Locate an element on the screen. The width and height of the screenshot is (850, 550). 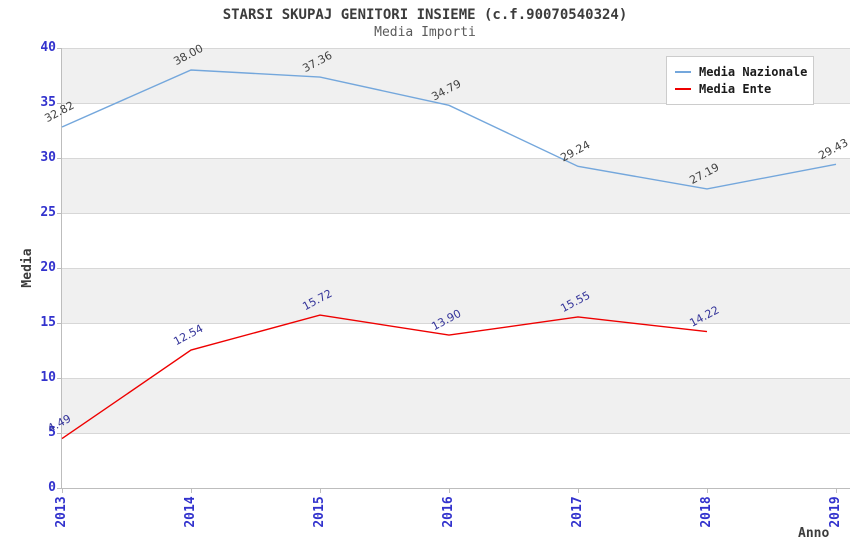
legend-item: Media Ente is located at coordinates (740, 88).